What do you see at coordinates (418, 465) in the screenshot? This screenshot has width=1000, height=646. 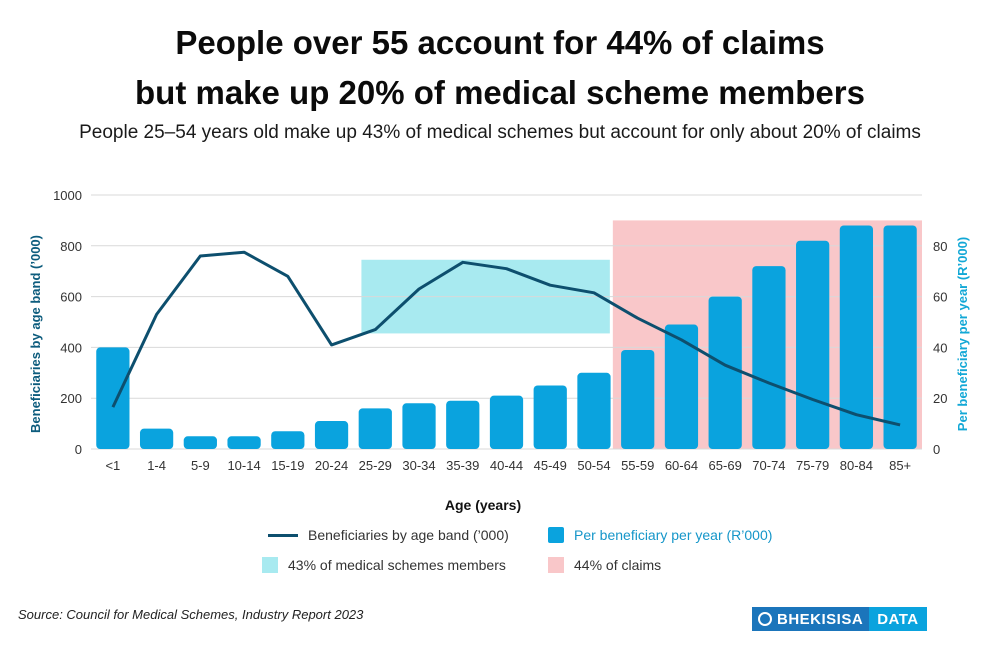 I see `x-tick-label: 30-34` at bounding box center [418, 465].